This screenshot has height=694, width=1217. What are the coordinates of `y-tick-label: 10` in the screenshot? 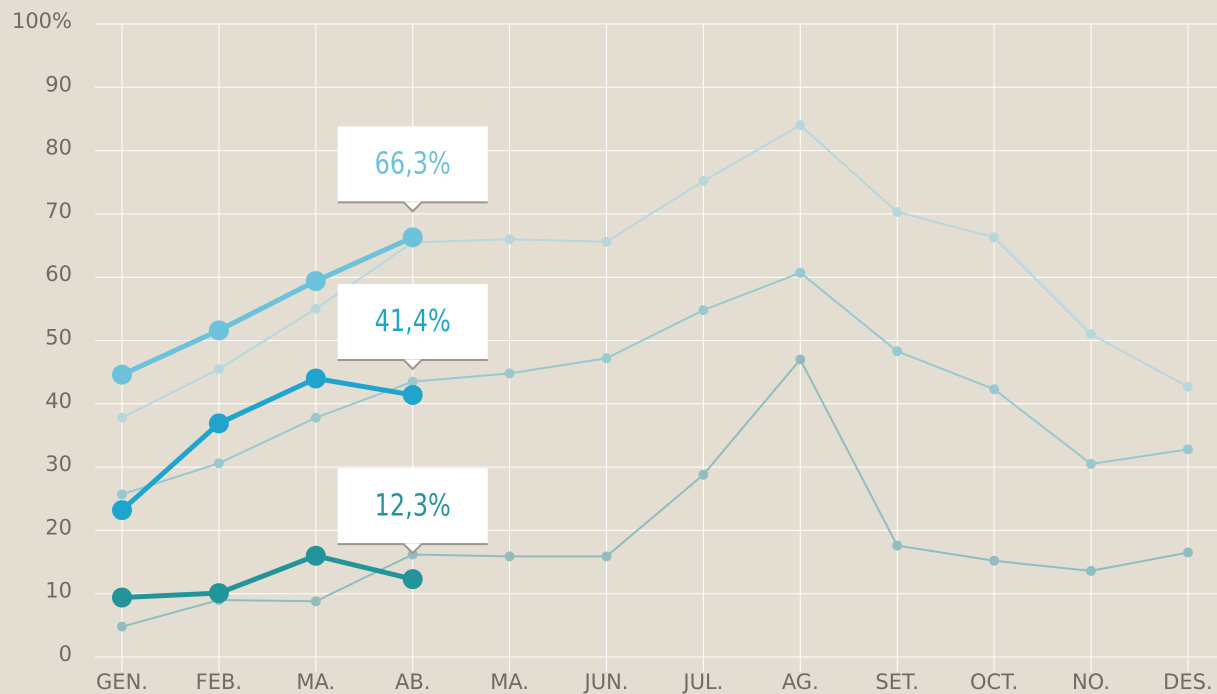 It's located at (58, 591).